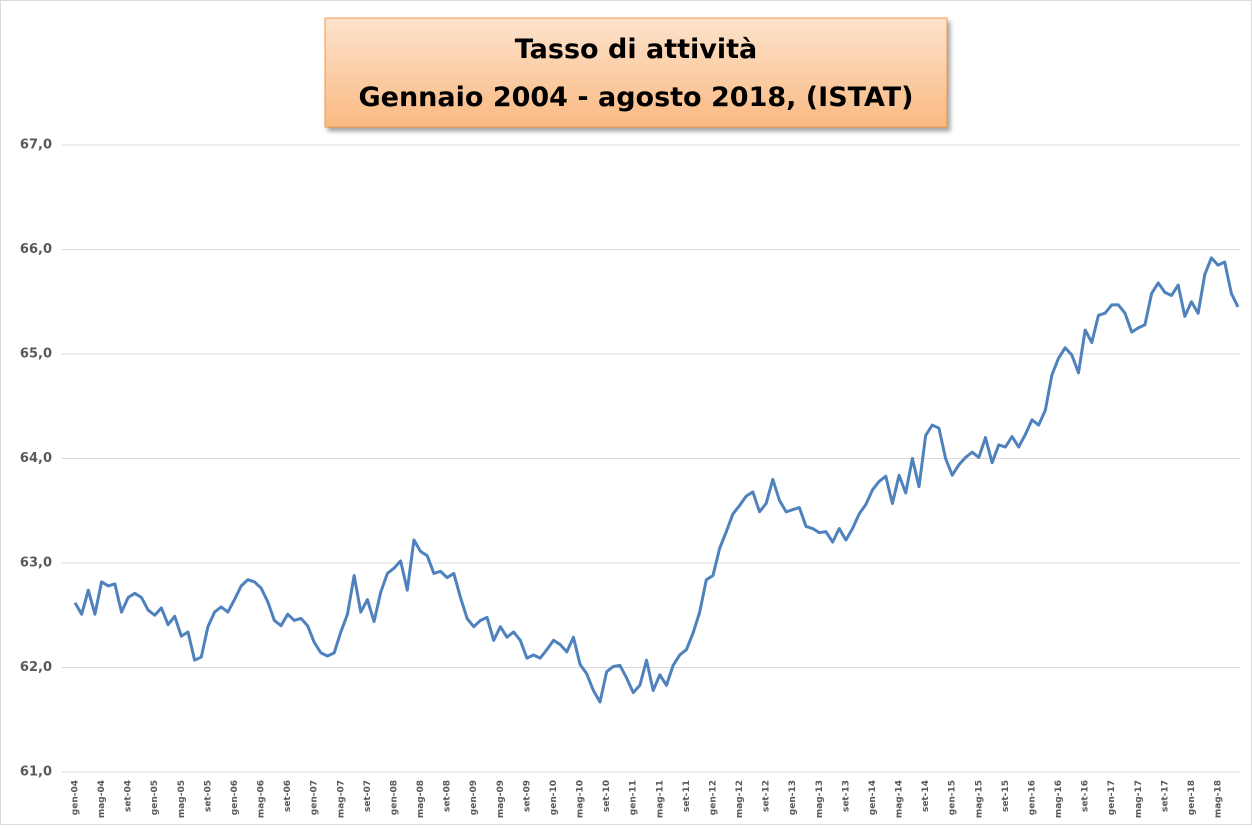  What do you see at coordinates (636, 72) in the screenshot?
I see `title-box` at bounding box center [636, 72].